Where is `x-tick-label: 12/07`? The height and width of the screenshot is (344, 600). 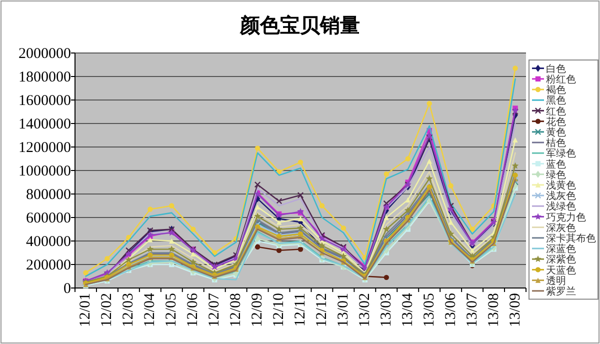
x-tick-label: 12/07 is located at coordinates (214, 310).